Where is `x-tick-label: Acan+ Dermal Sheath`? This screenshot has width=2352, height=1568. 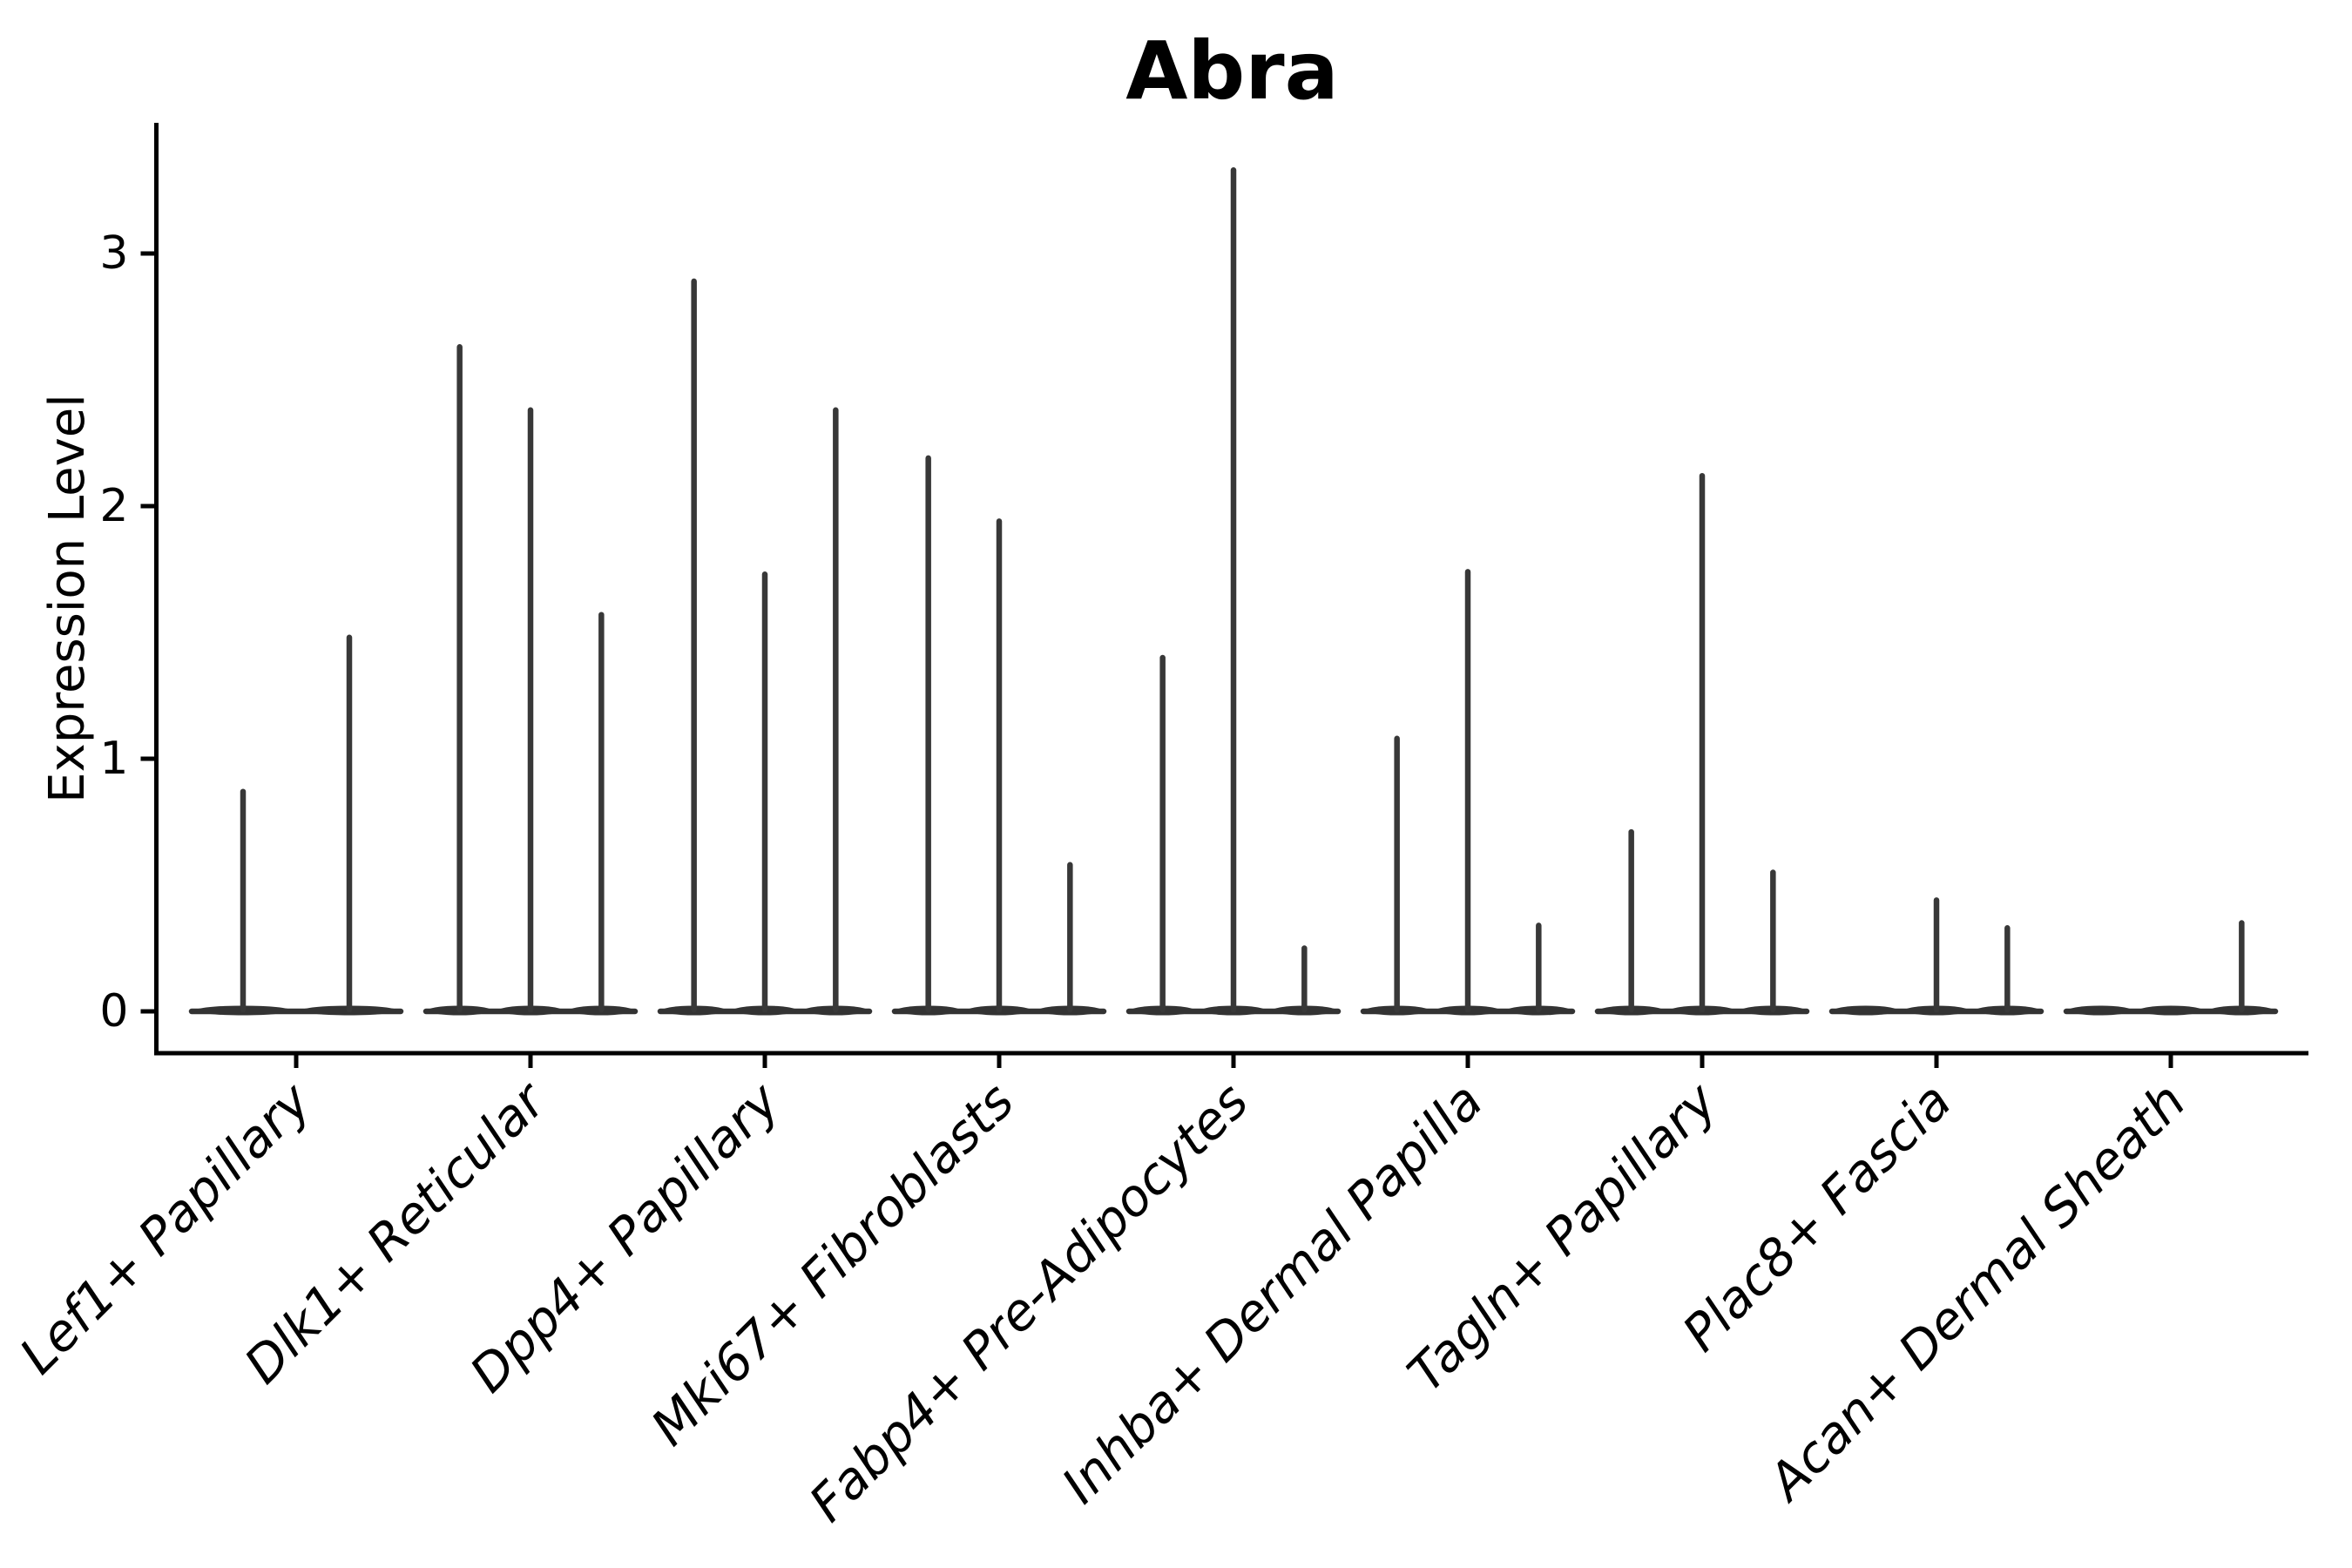 x-tick-label: Acan+ Dermal Sheath is located at coordinates (1975, 1292).